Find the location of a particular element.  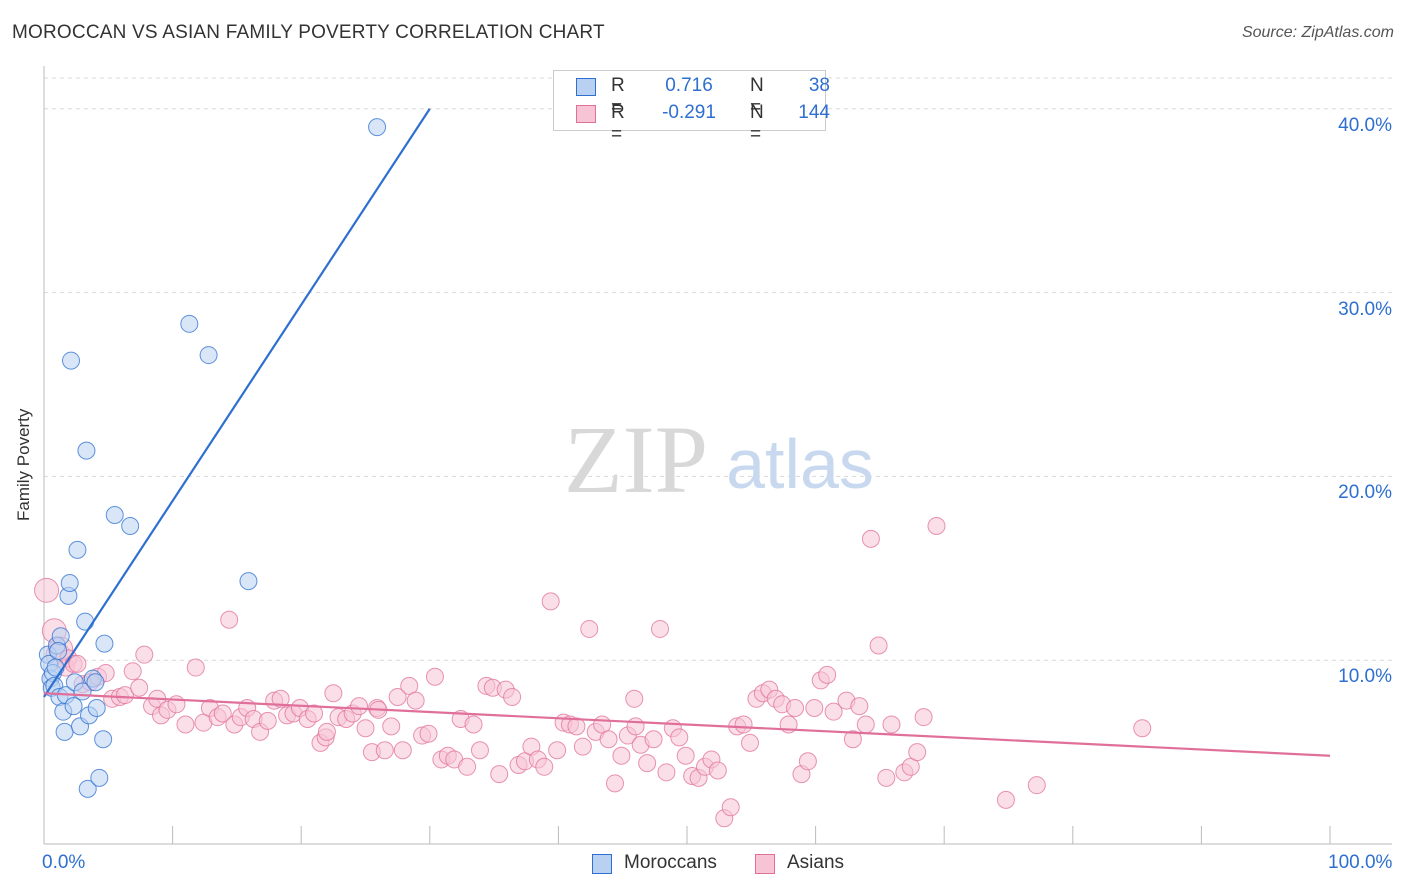

y-tick-label: 20.0% is located at coordinates (1365, 493).